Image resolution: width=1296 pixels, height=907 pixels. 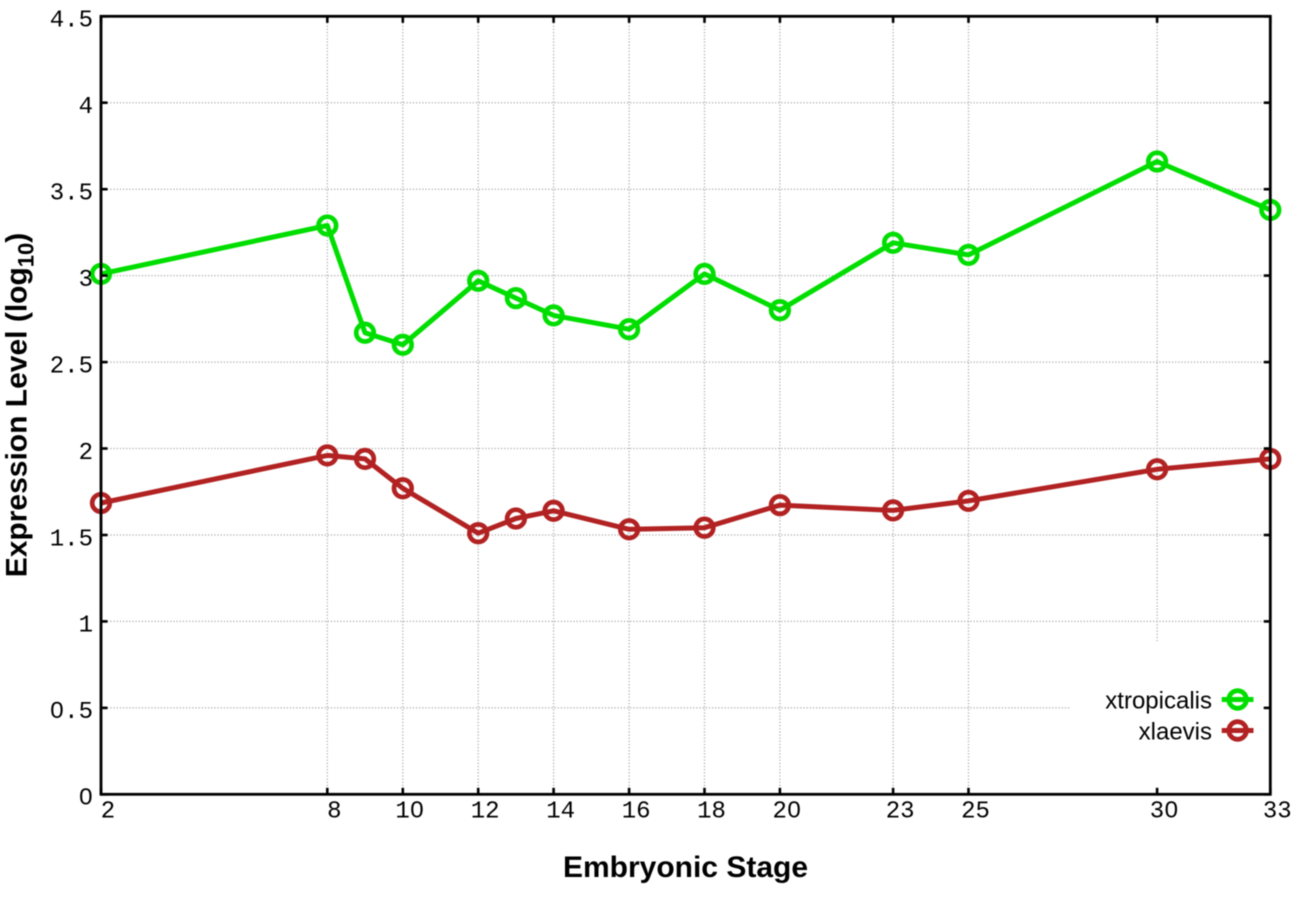 I want to click on svg-text: 8, so click(x=334, y=812).